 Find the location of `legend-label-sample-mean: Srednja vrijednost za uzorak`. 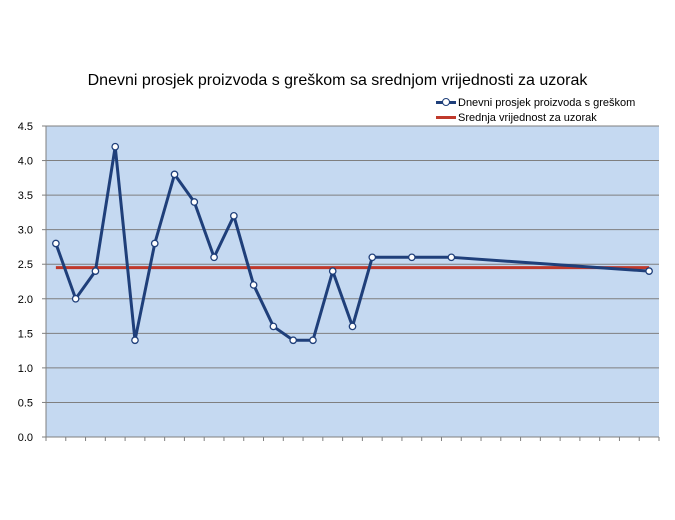

legend-label-sample-mean: Srednja vrijednost za uzorak is located at coordinates (527, 117).